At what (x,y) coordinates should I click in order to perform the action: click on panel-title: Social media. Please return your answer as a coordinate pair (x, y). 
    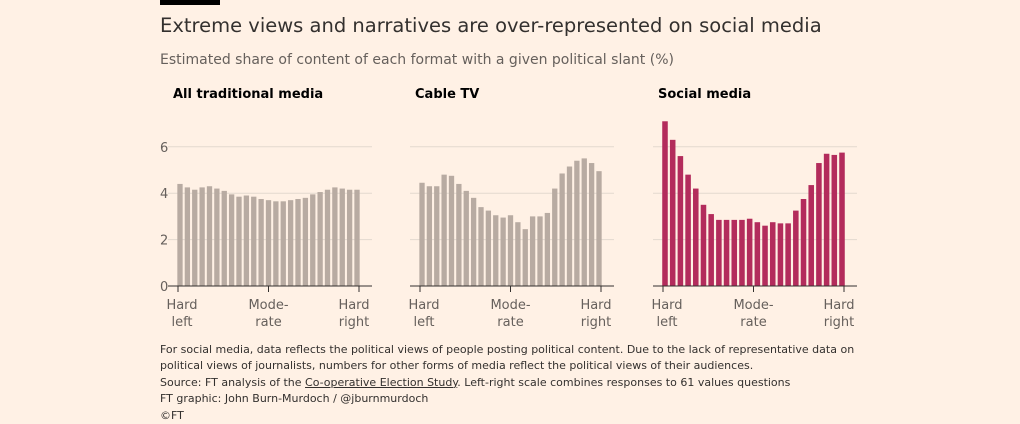
    Looking at the image, I should click on (704, 94).